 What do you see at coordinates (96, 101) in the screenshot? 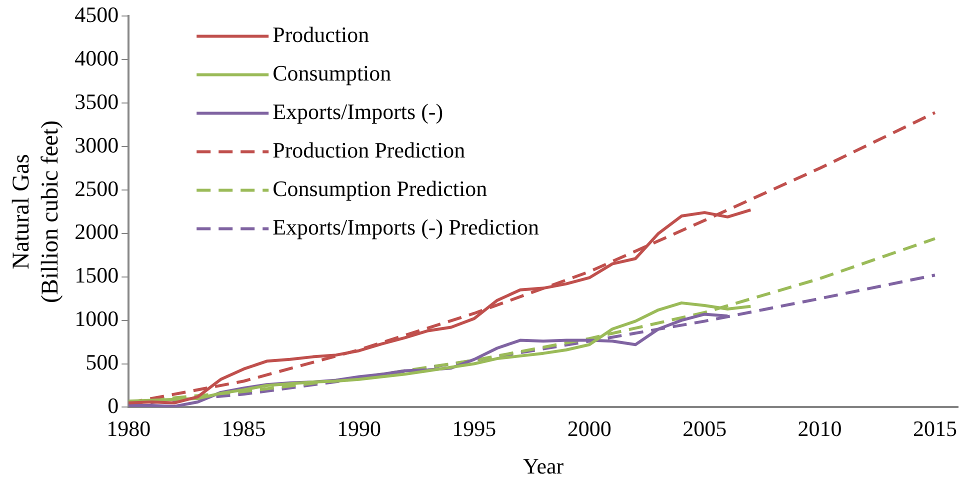
I see `y-tick-label: 3500` at bounding box center [96, 101].